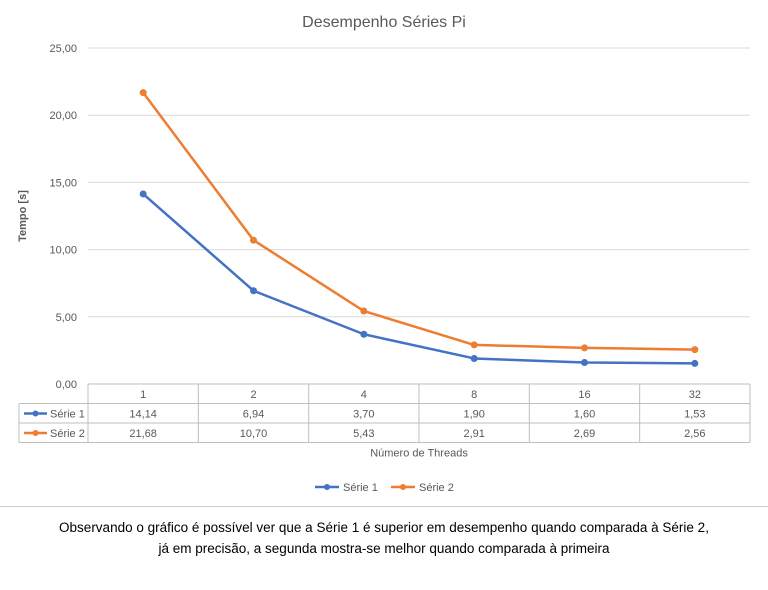  What do you see at coordinates (473, 434) in the screenshot?
I see `data-label: 2,91` at bounding box center [473, 434].